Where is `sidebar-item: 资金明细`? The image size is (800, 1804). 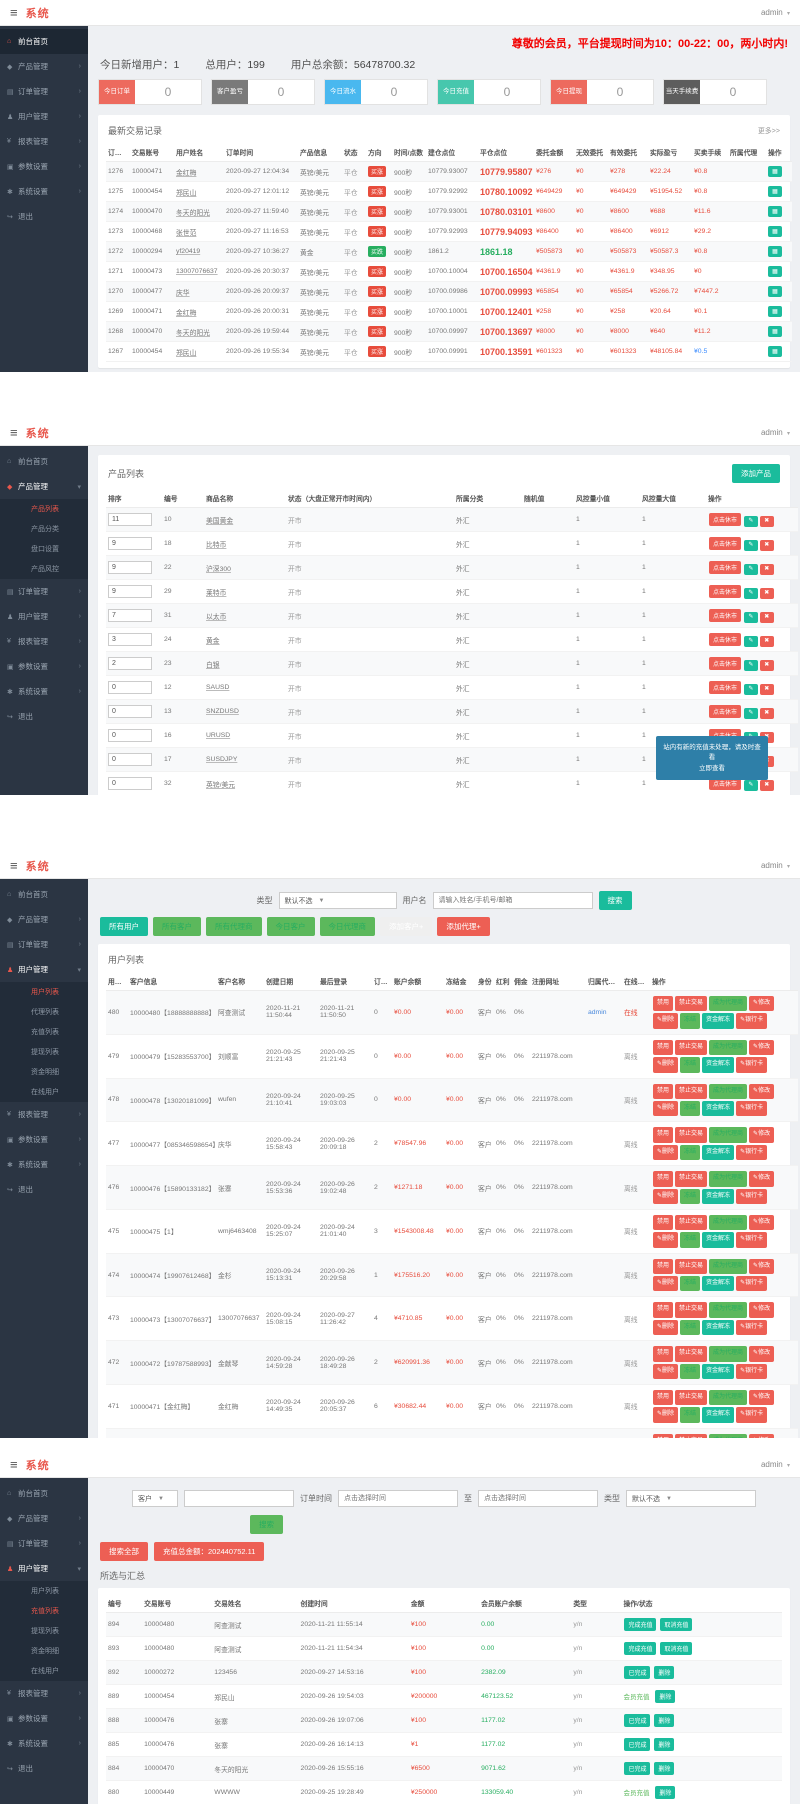
sidebar-item: 资金明细 is located at coordinates (44, 1651).